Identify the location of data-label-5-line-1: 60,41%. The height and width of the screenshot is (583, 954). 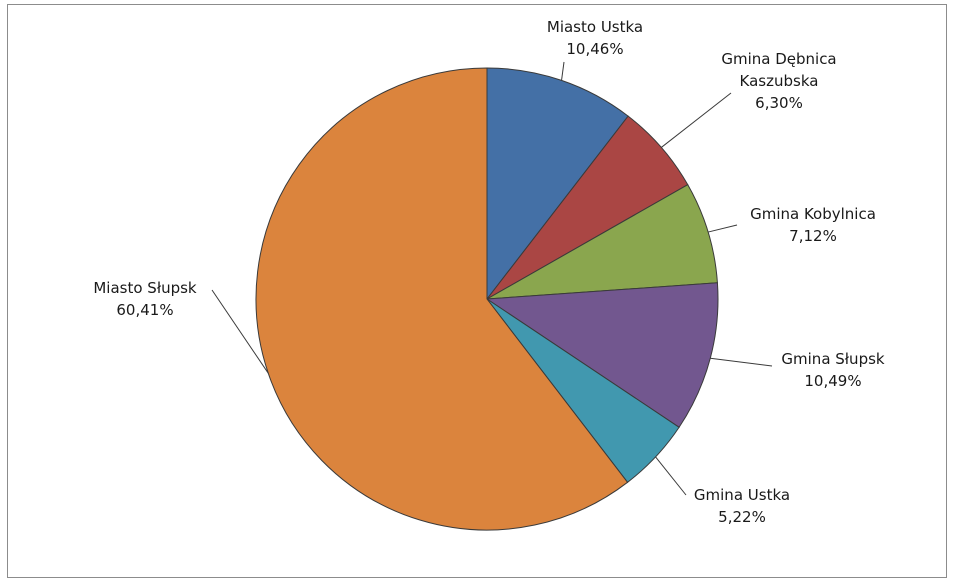
(144, 310).